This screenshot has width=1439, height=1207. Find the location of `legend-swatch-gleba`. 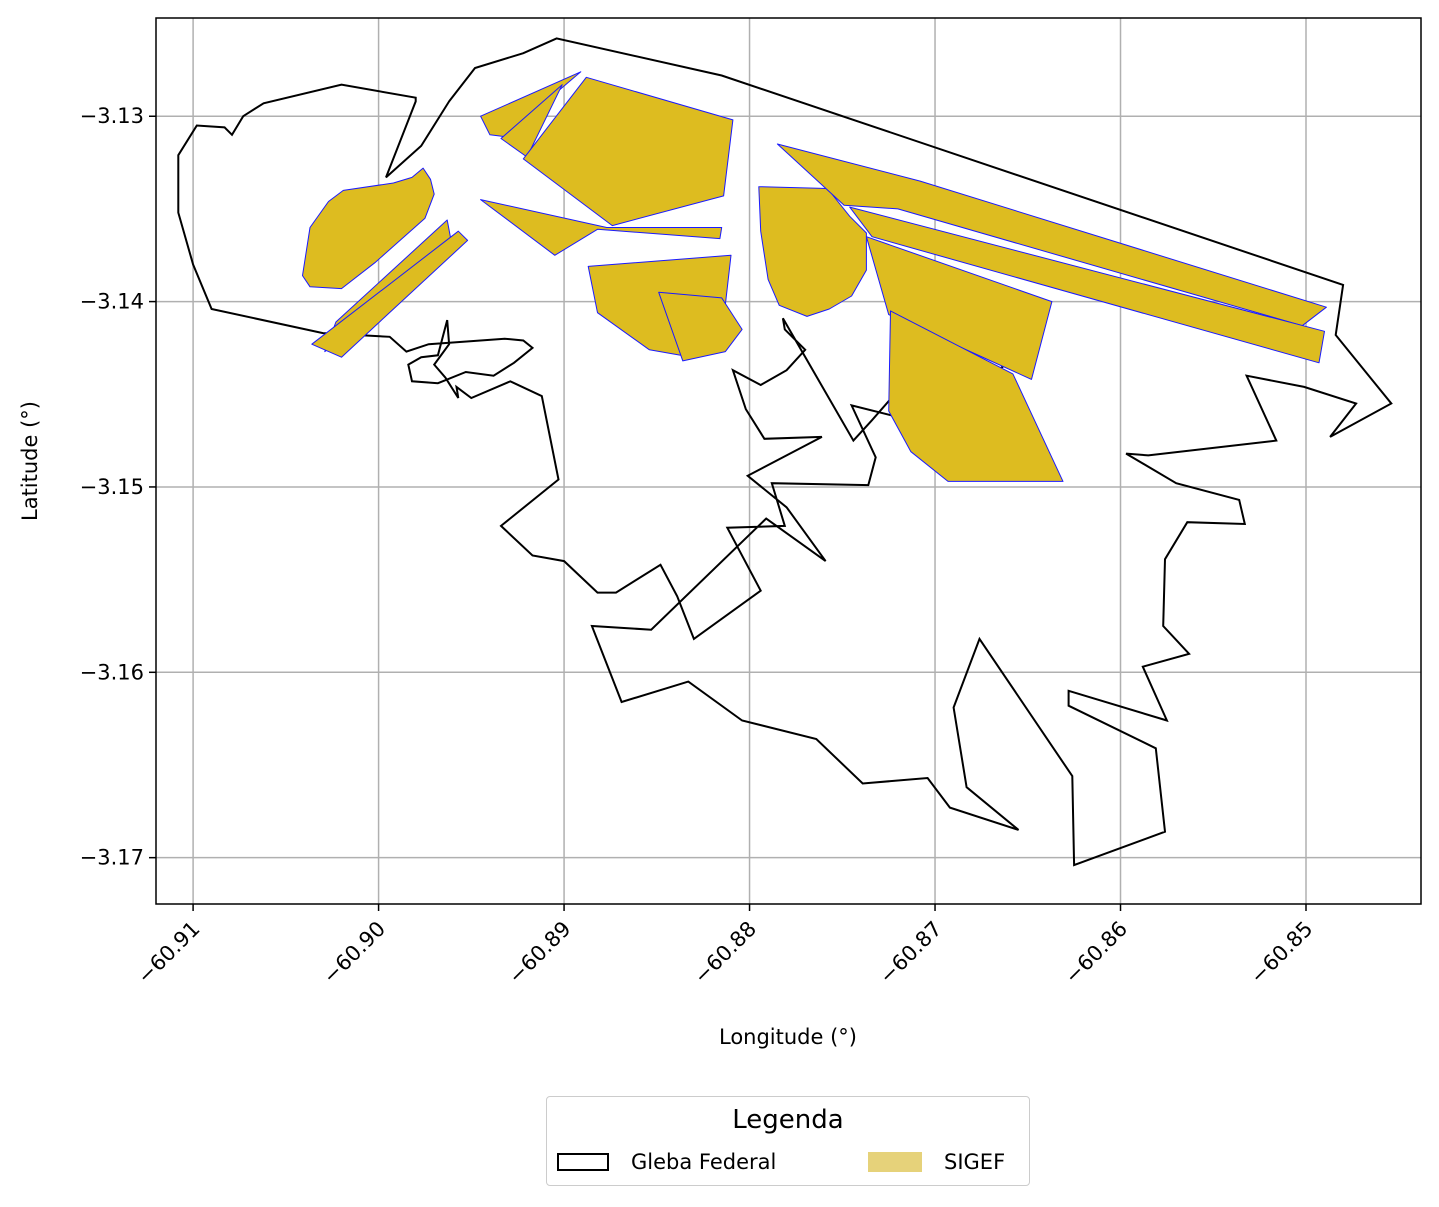

legend-swatch-gleba is located at coordinates (583, 1162).